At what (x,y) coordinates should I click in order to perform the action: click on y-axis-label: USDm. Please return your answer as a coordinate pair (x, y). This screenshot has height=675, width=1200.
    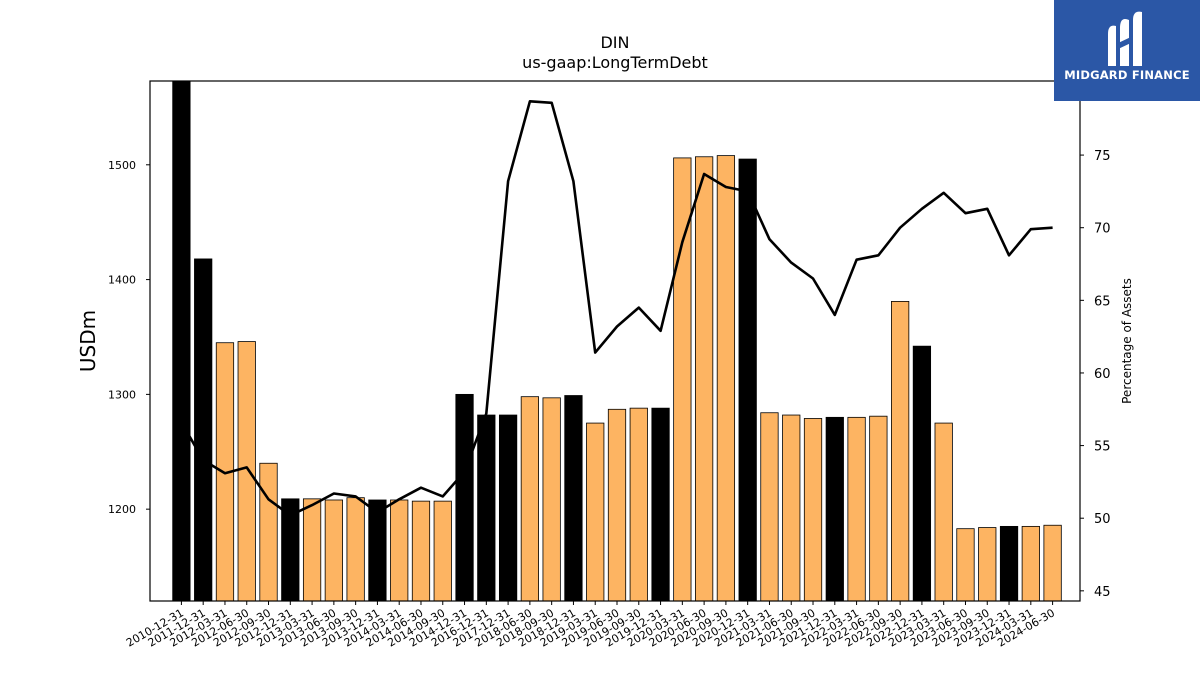
    Looking at the image, I should click on (88, 341).